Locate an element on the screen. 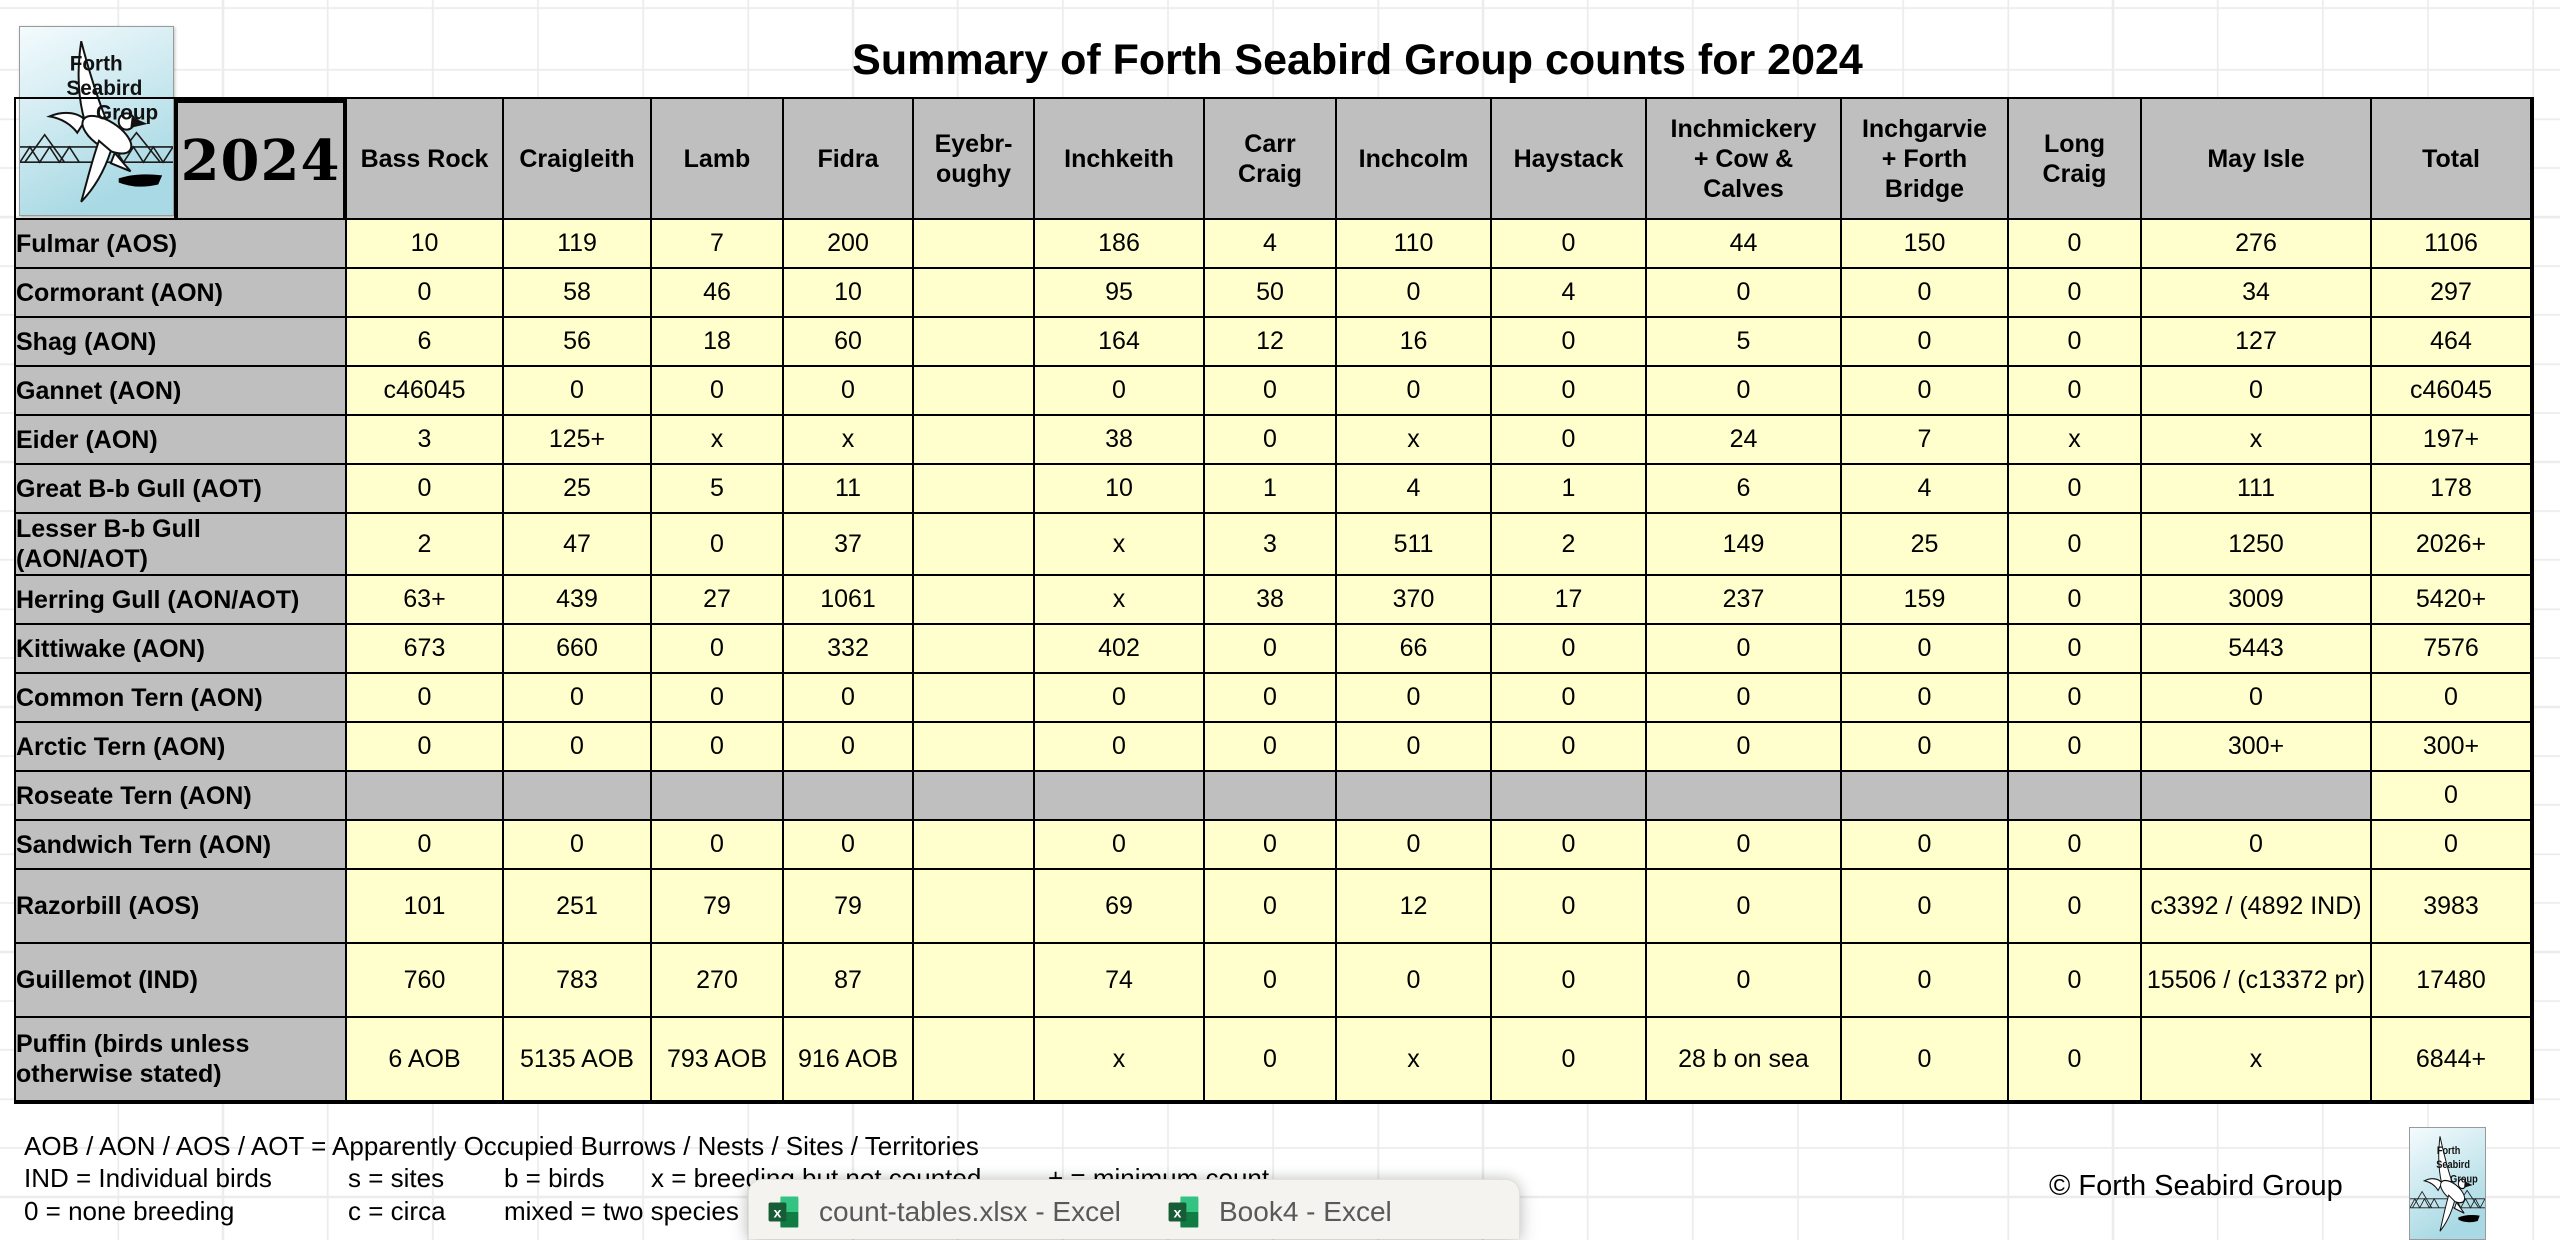 The width and height of the screenshot is (2560, 1240). data-cell: 95 is located at coordinates (1119, 292).